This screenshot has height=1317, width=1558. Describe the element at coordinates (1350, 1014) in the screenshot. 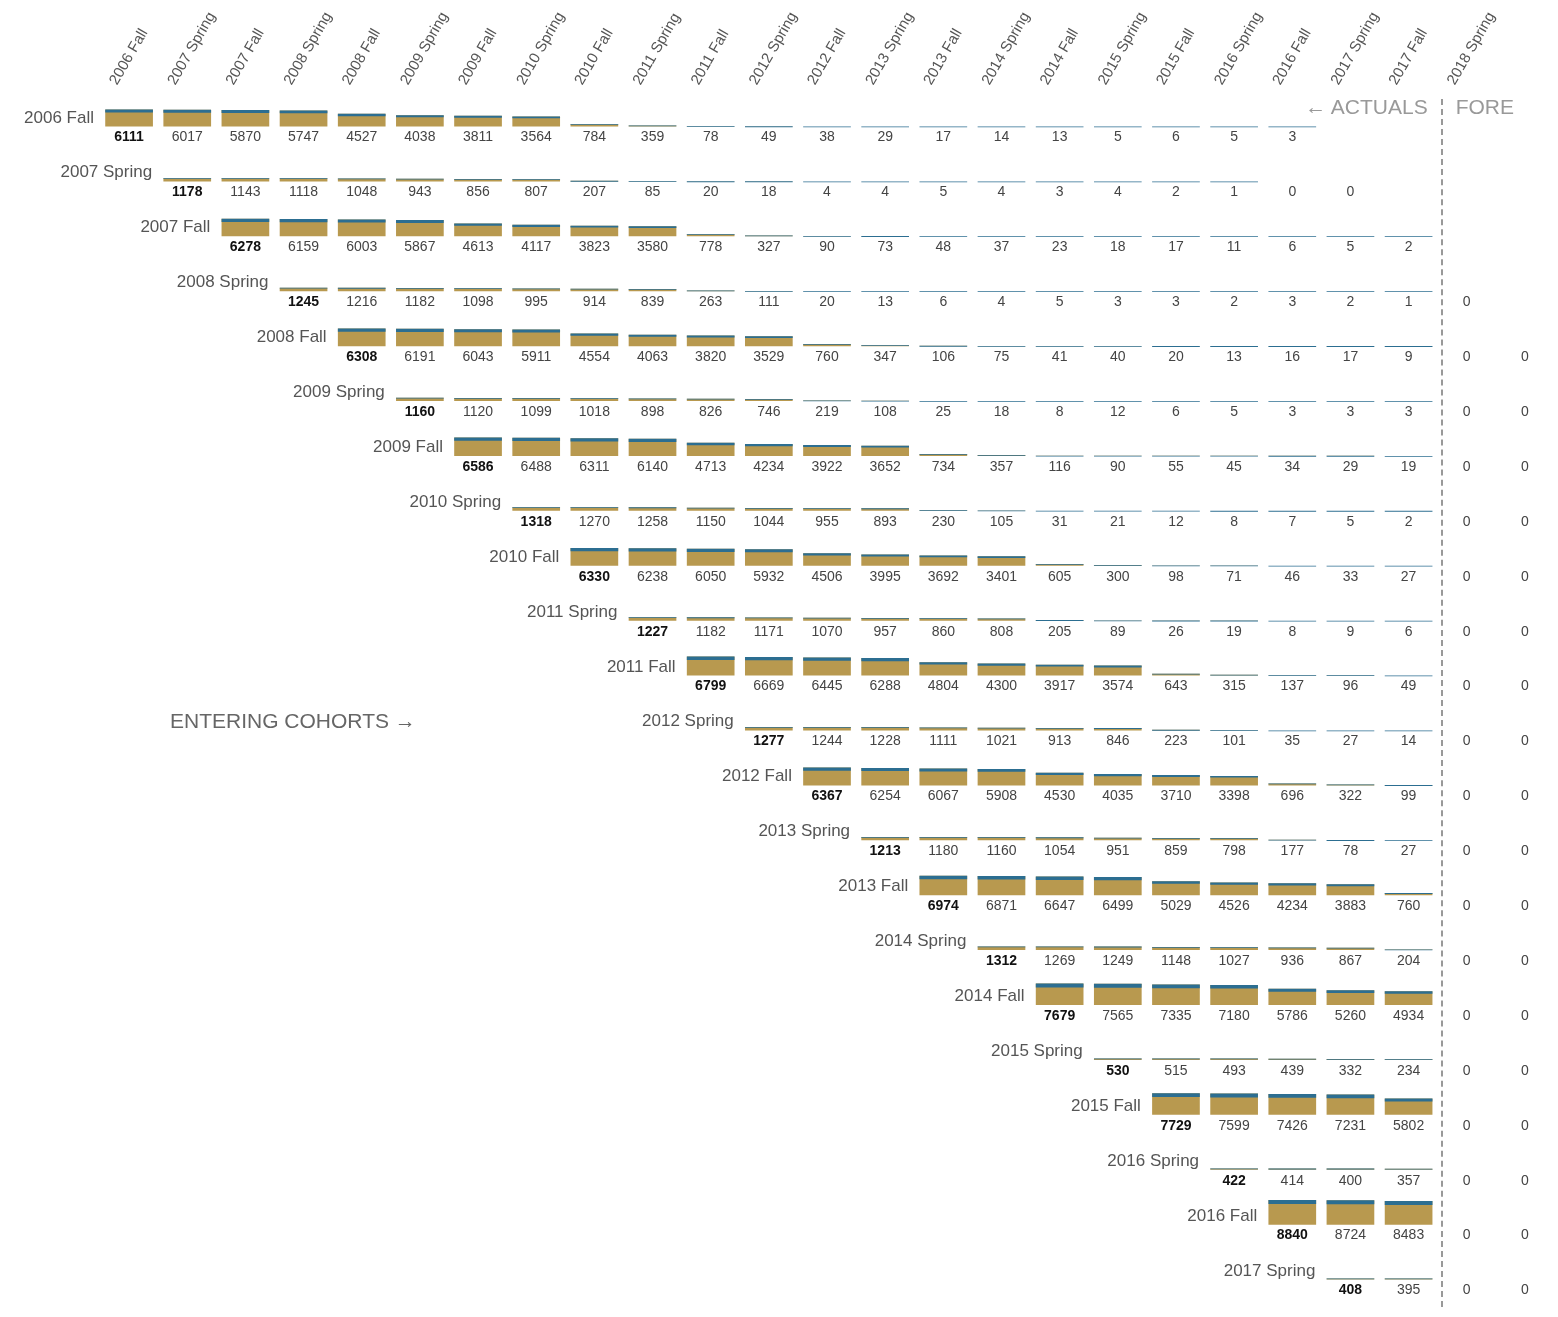

I see `data-label: 5260` at that location.